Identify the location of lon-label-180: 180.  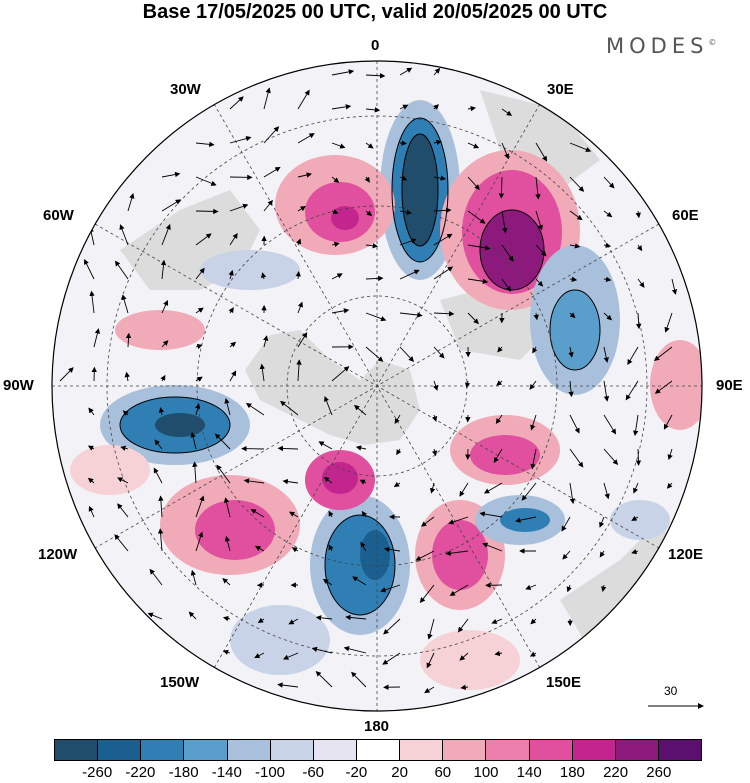
(377, 726).